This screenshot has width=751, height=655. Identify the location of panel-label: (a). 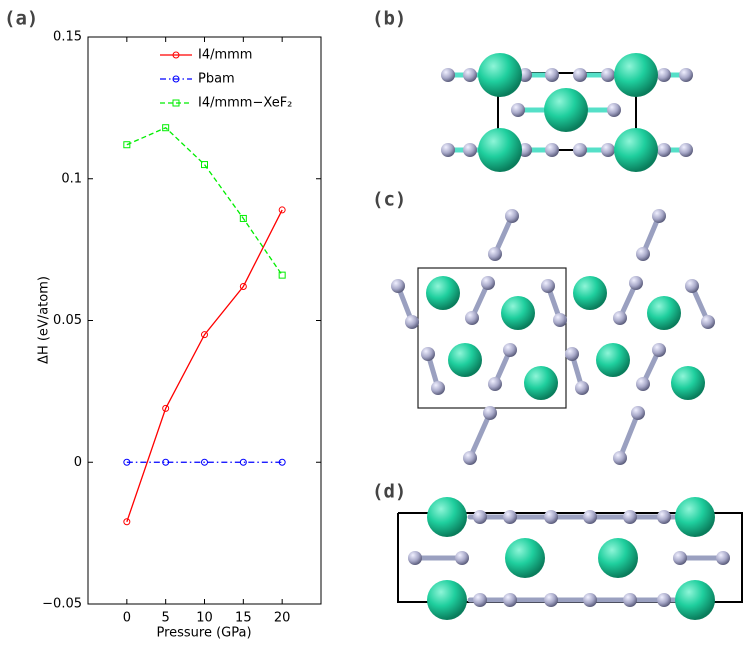
(21, 19).